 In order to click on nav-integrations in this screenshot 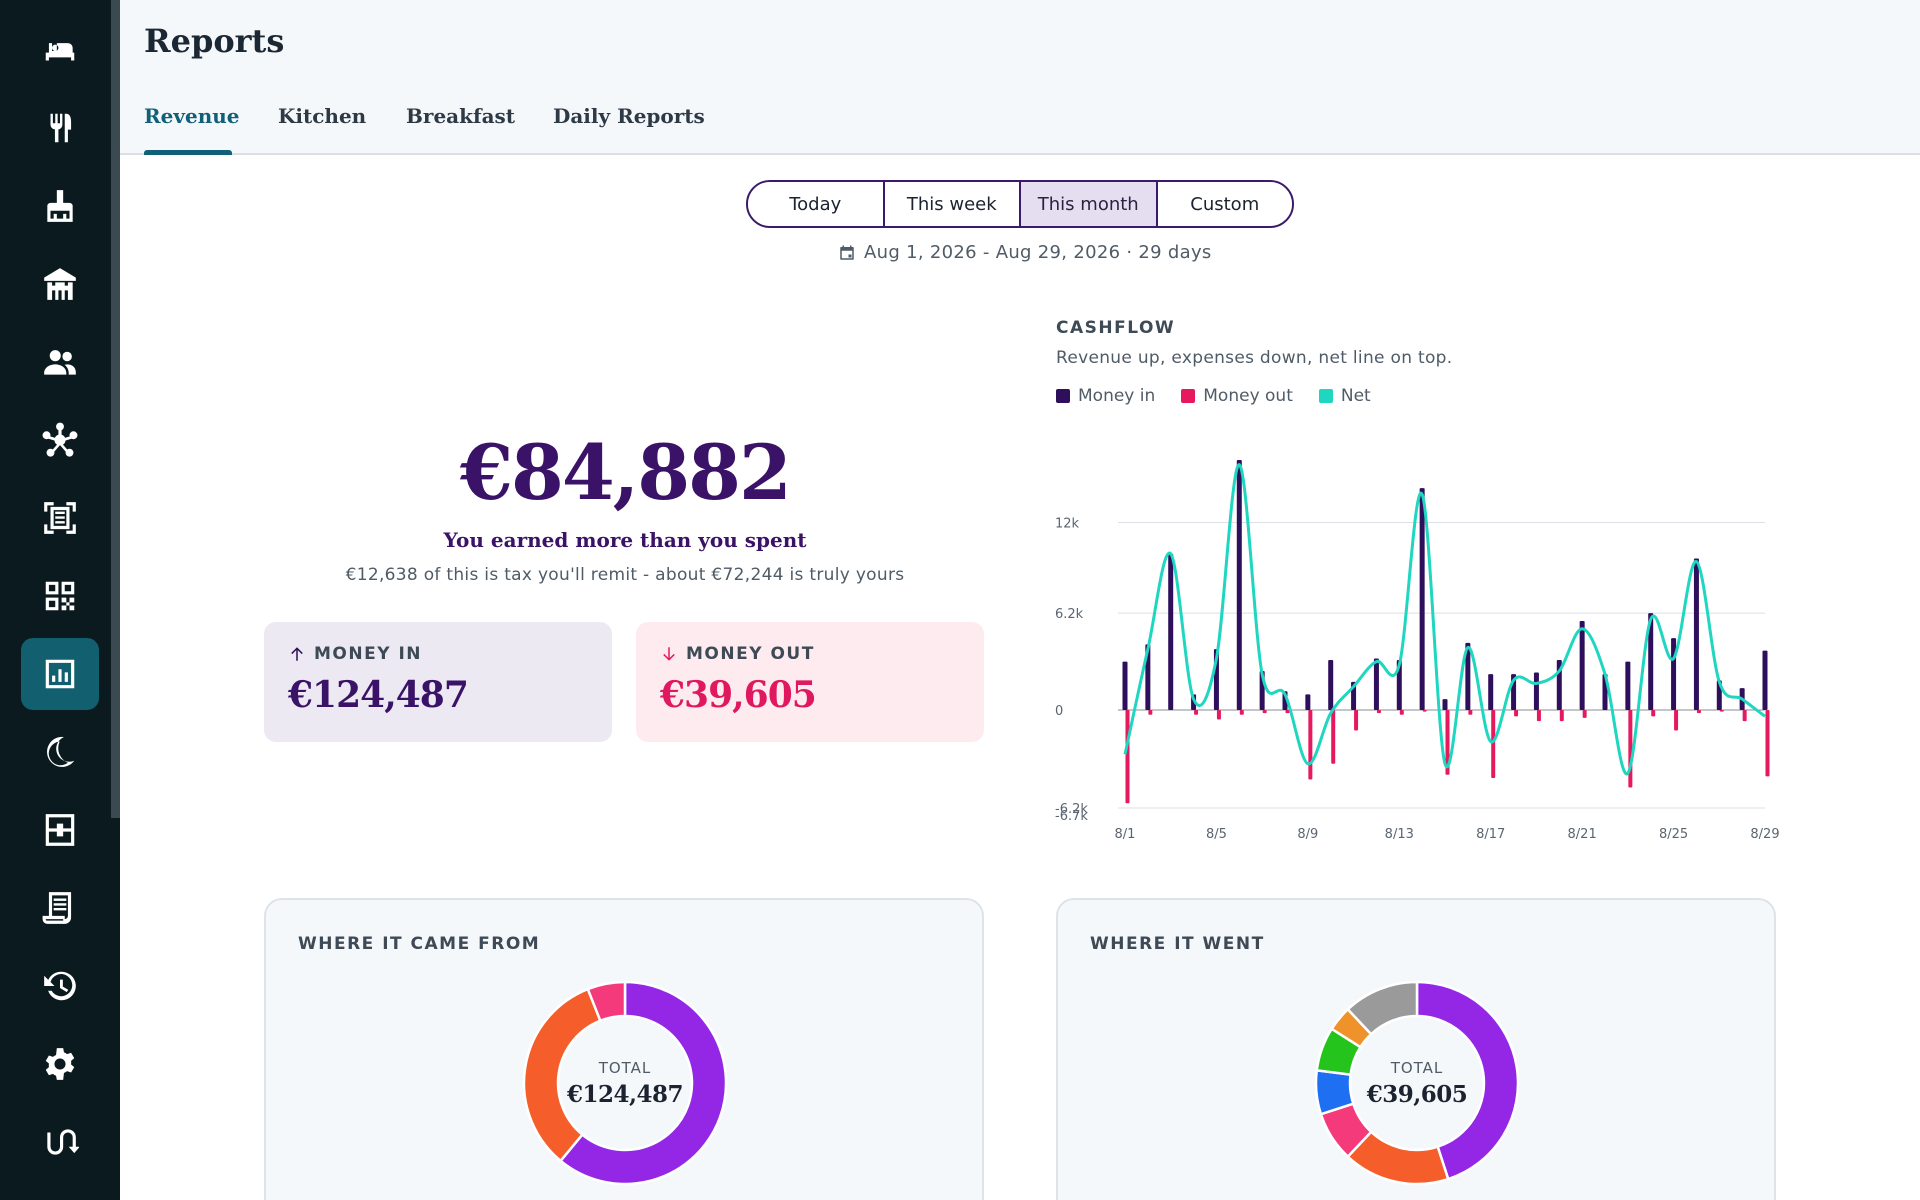, I will do `click(60, 1142)`.